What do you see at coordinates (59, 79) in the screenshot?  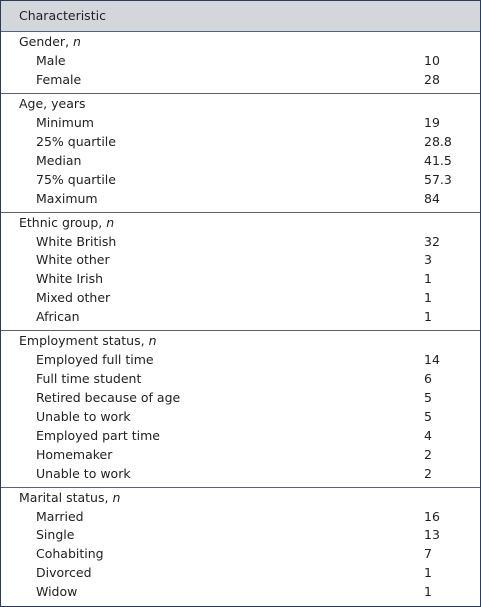 I see `row-label: Female` at bounding box center [59, 79].